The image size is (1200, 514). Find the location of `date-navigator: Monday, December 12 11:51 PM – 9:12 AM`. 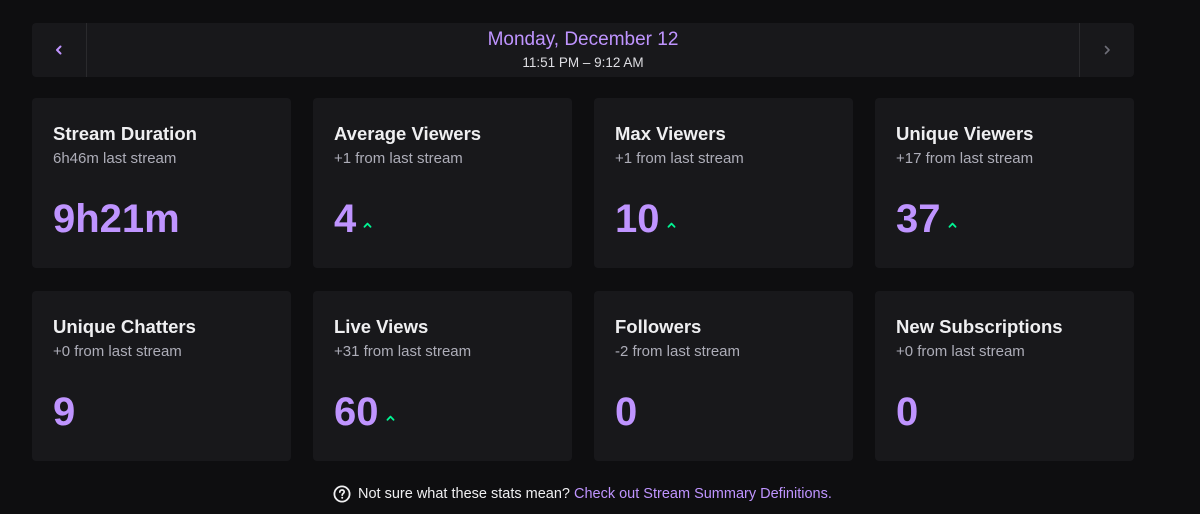

date-navigator: Monday, December 12 11:51 PM – 9:12 AM is located at coordinates (583, 50).